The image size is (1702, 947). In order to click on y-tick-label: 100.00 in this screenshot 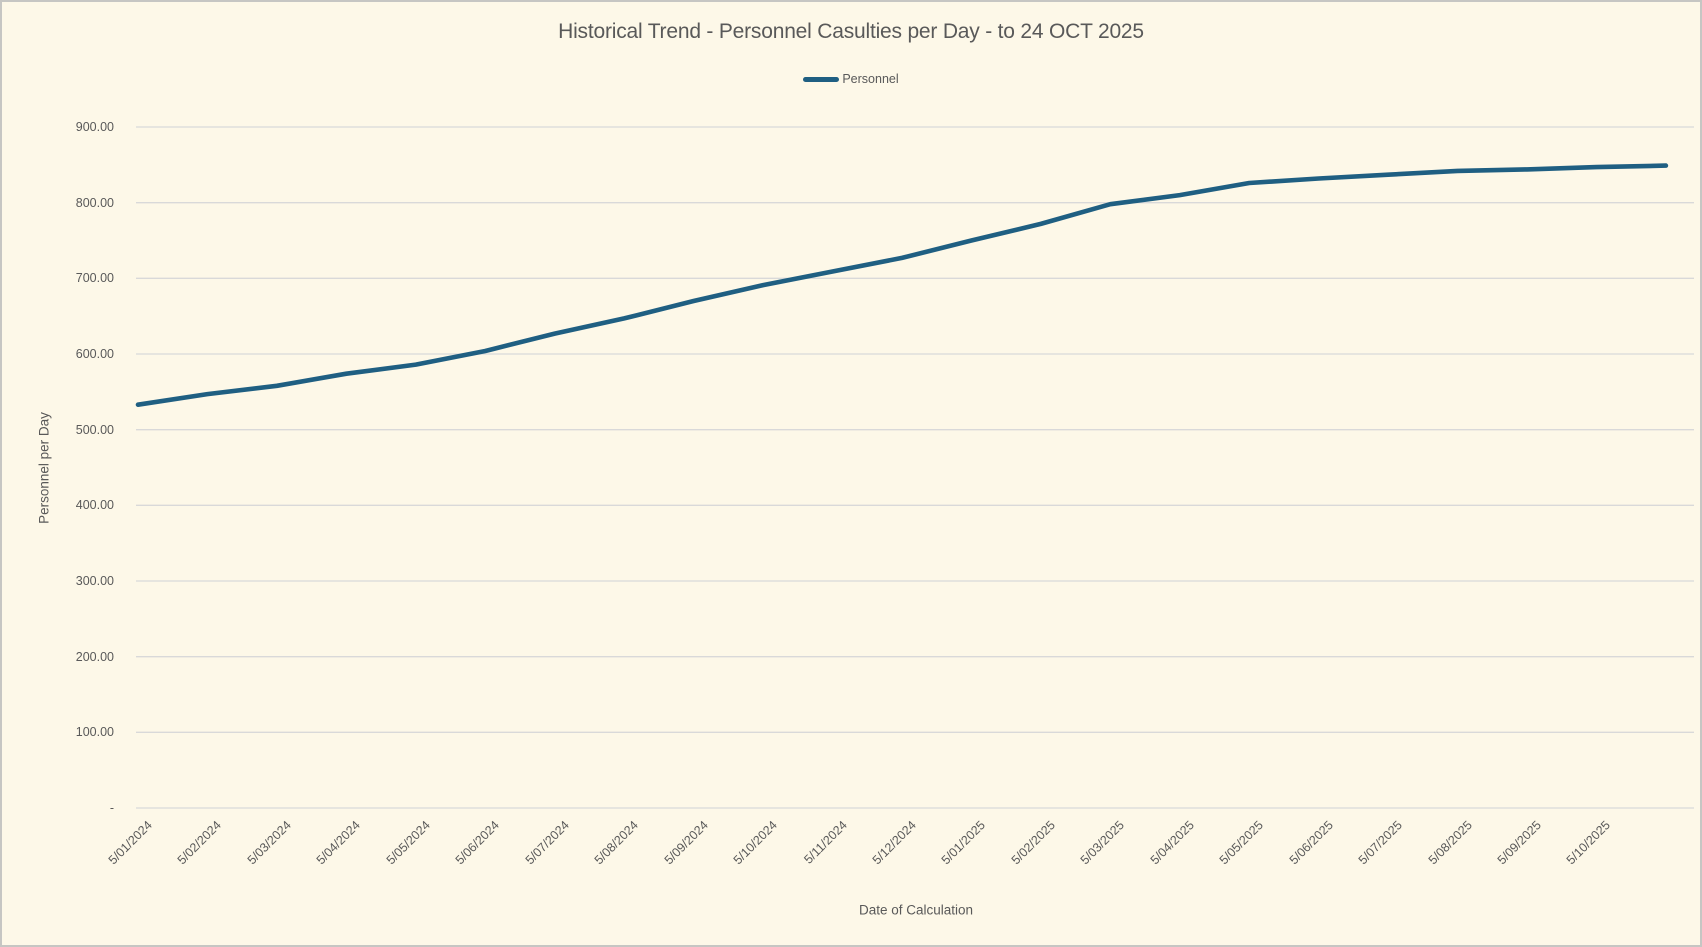, I will do `click(94, 732)`.